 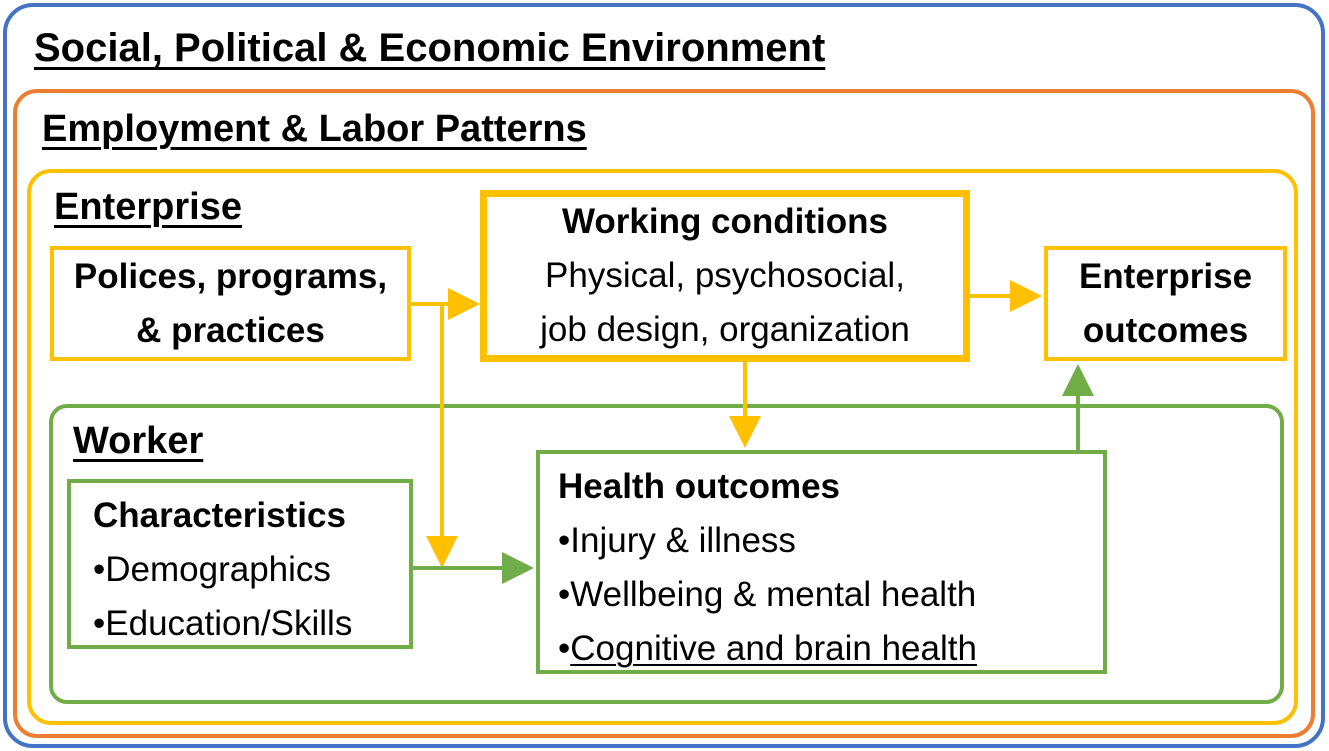 I want to click on enterprise-outcomes-line-1: Enterprise, so click(x=1165, y=276).